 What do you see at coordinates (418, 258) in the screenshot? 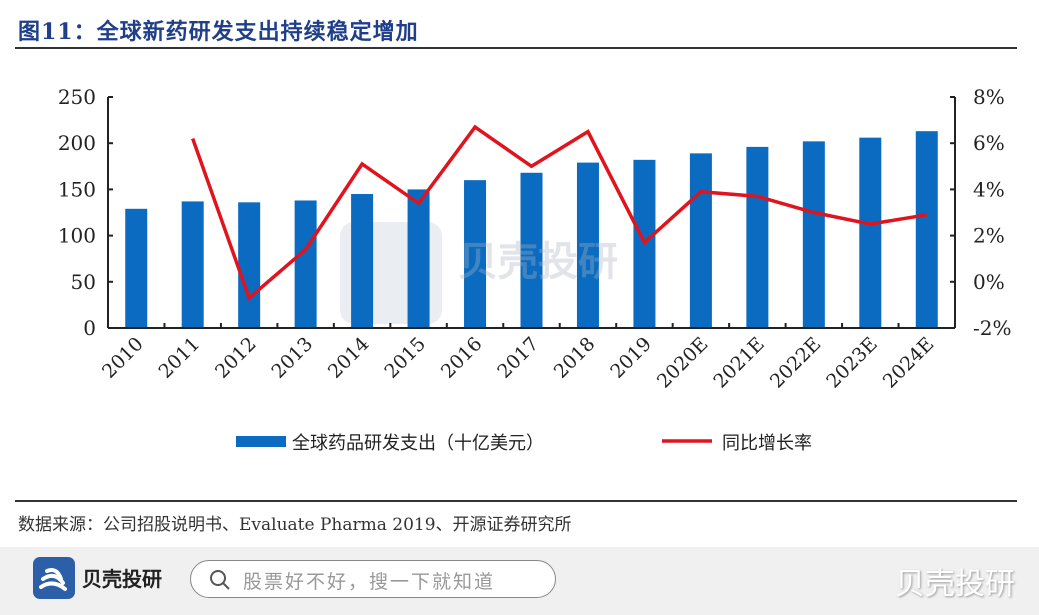
I see `bar-2015` at bounding box center [418, 258].